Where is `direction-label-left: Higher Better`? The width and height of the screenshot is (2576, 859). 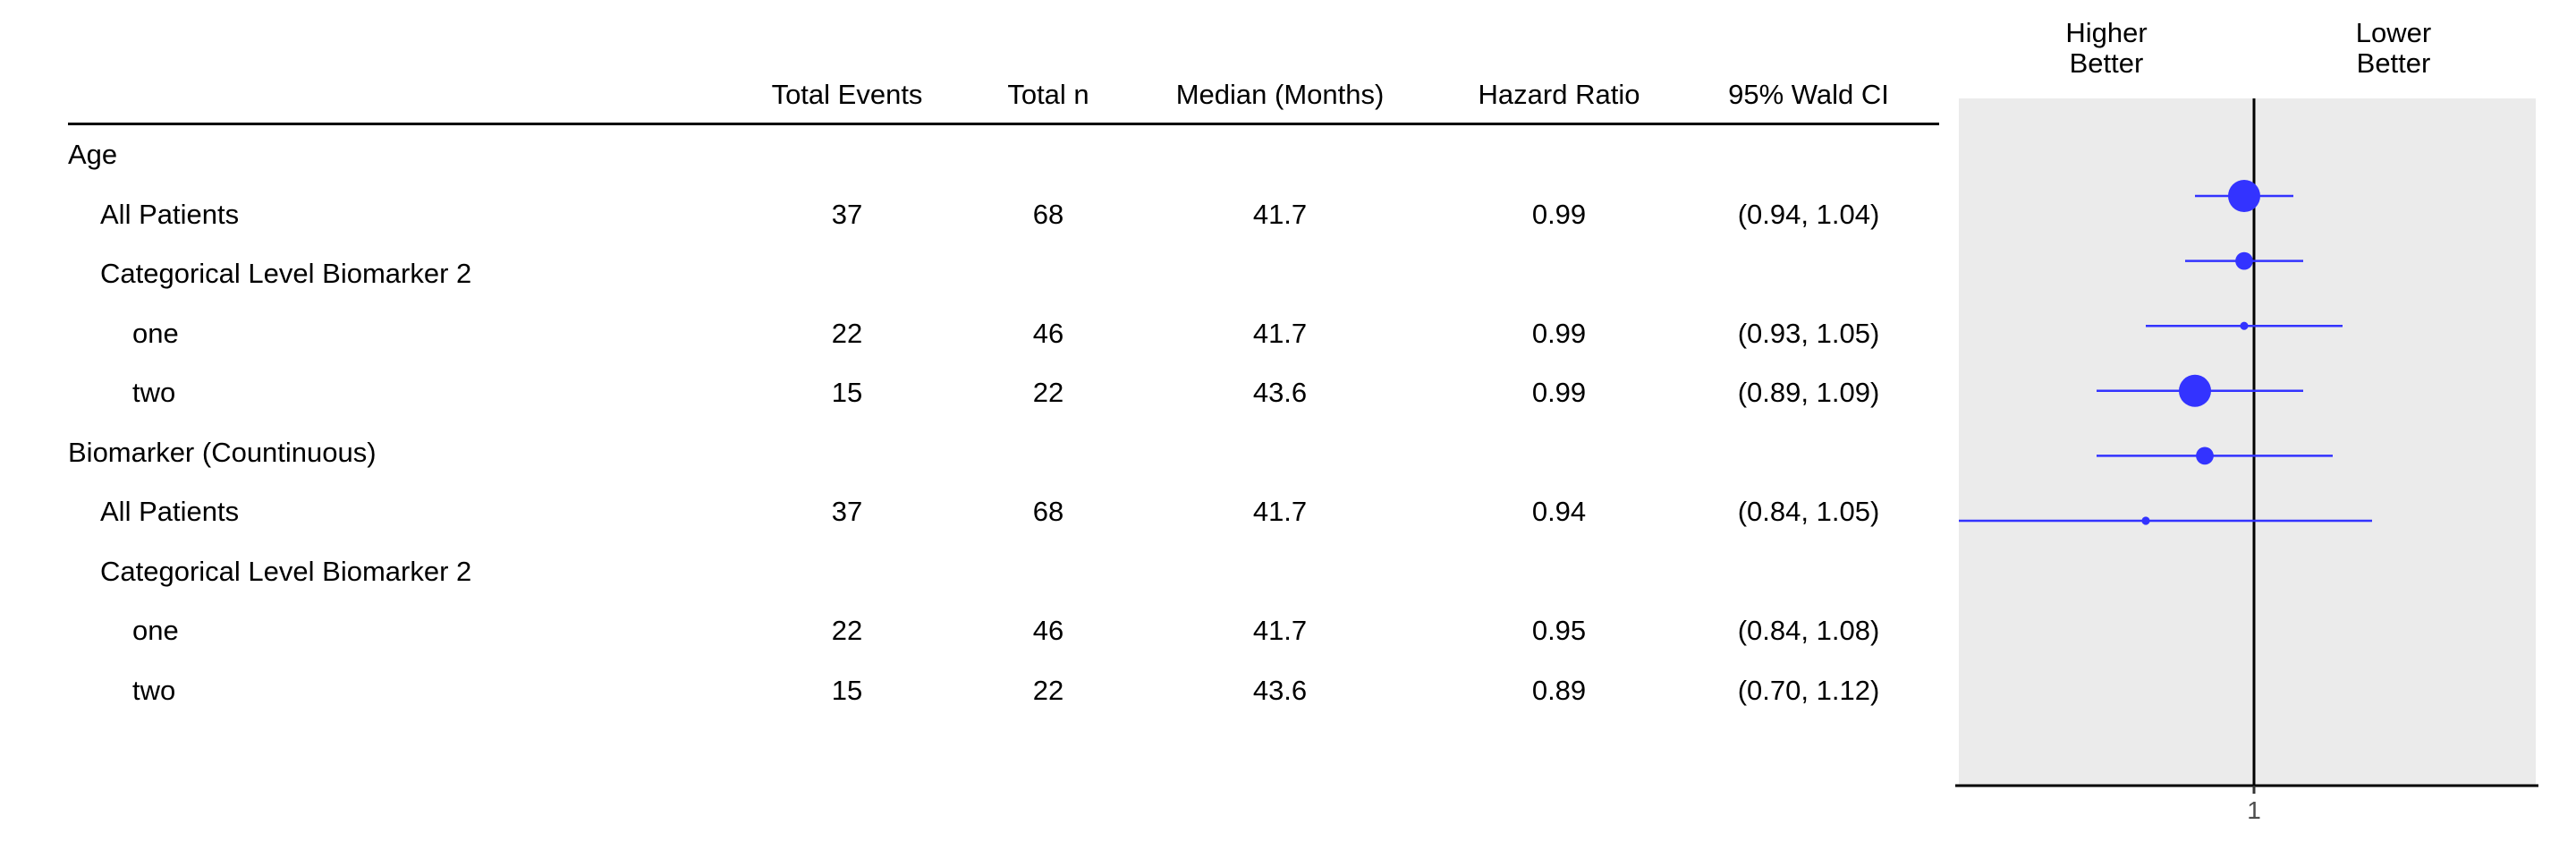 direction-label-left: Higher Better is located at coordinates (2106, 48).